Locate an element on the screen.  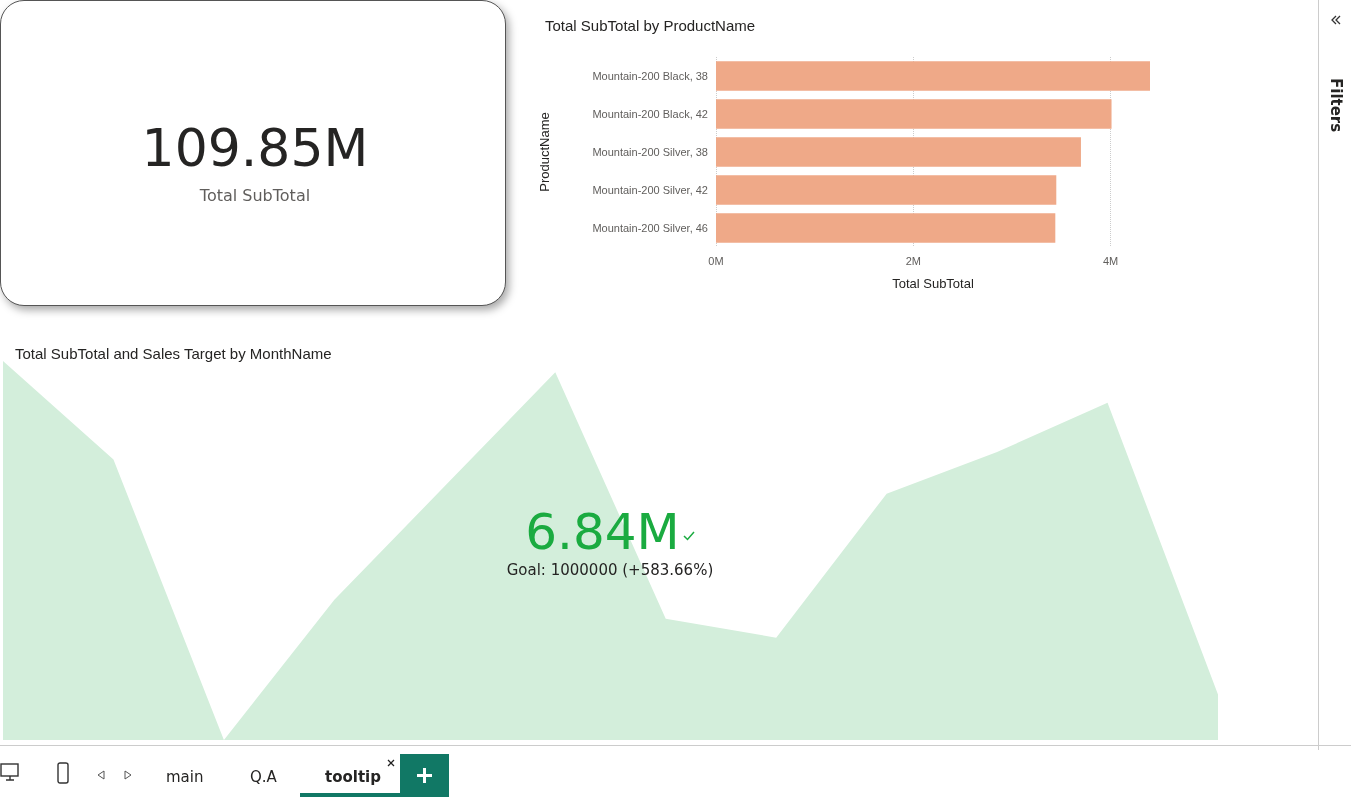
y-tick-label: Mountain-200 Black, 42 is located at coordinates (650, 114).